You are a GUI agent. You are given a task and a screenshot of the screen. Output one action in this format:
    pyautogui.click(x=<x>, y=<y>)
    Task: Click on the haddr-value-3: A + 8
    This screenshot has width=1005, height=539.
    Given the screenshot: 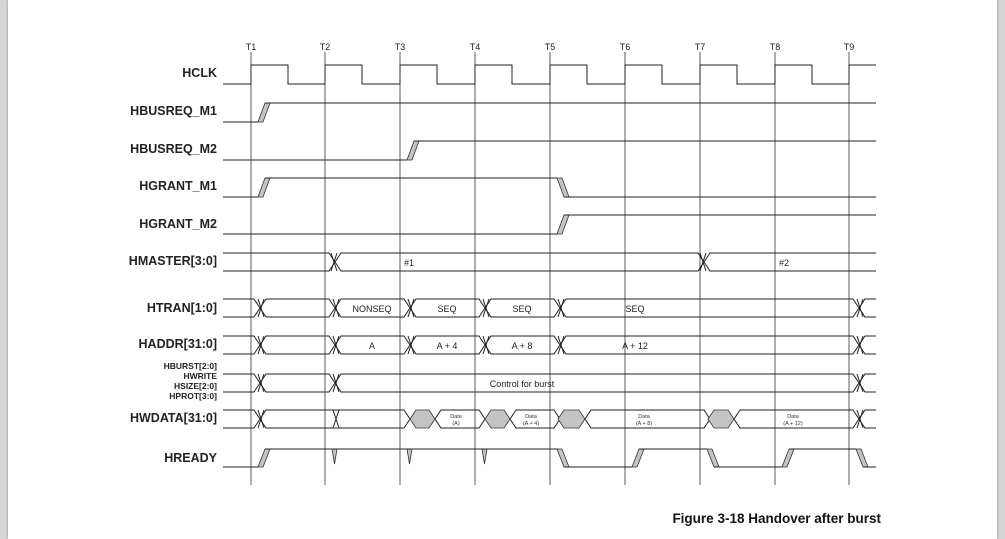 What is the action you would take?
    pyautogui.click(x=522, y=346)
    